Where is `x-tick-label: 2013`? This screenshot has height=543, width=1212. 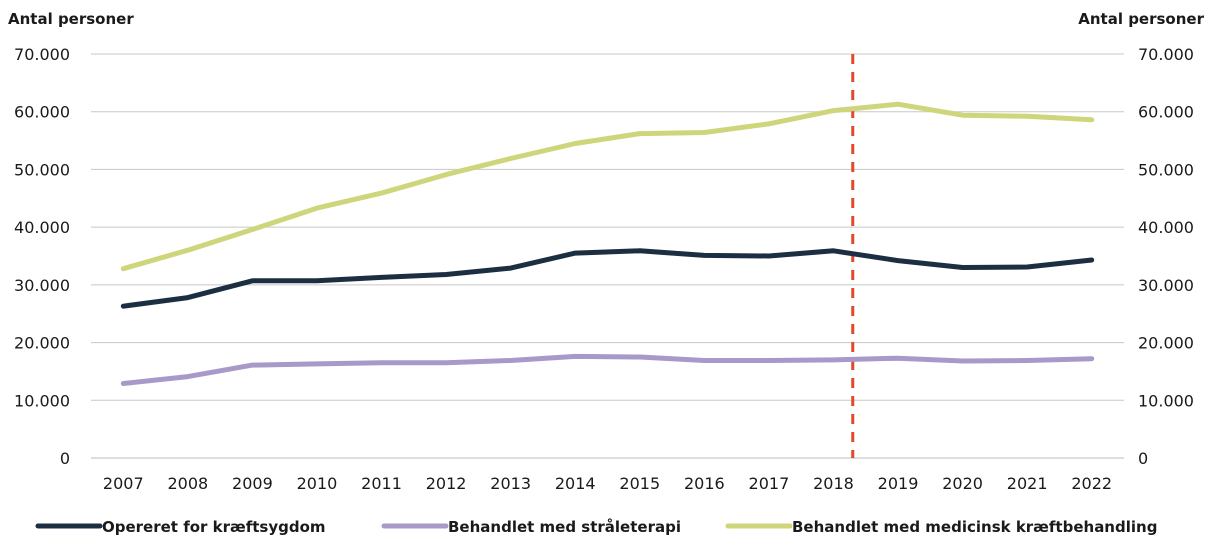
x-tick-label: 2013 is located at coordinates (510, 483).